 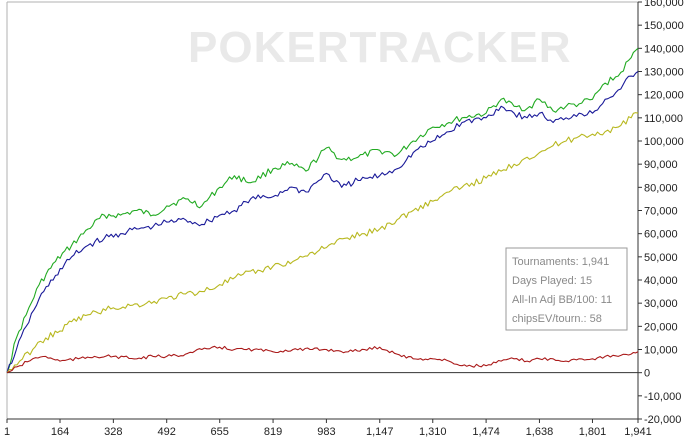 What do you see at coordinates (593, 432) in the screenshot?
I see `x-tick-label: 1,801` at bounding box center [593, 432].